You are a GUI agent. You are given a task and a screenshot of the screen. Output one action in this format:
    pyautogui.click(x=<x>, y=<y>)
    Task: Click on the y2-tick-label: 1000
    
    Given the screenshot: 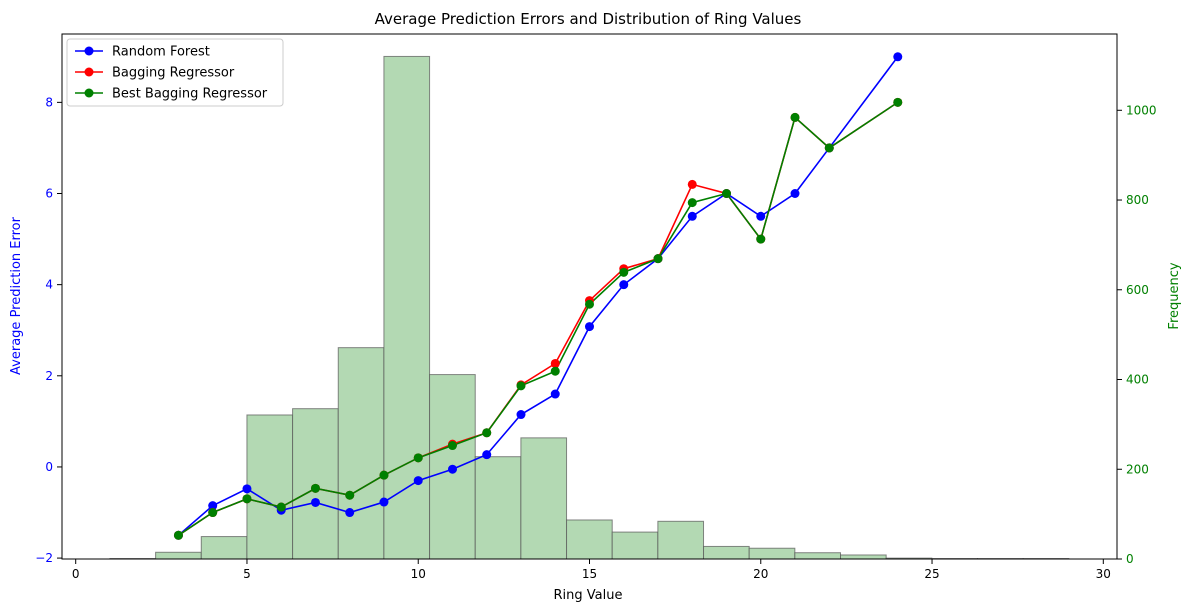 What is the action you would take?
    pyautogui.click(x=1141, y=110)
    